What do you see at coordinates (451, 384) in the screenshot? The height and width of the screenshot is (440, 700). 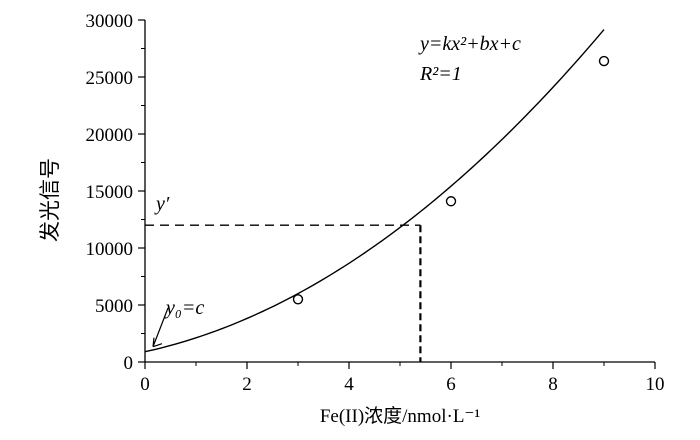 I see `x-tick-label: 6` at bounding box center [451, 384].